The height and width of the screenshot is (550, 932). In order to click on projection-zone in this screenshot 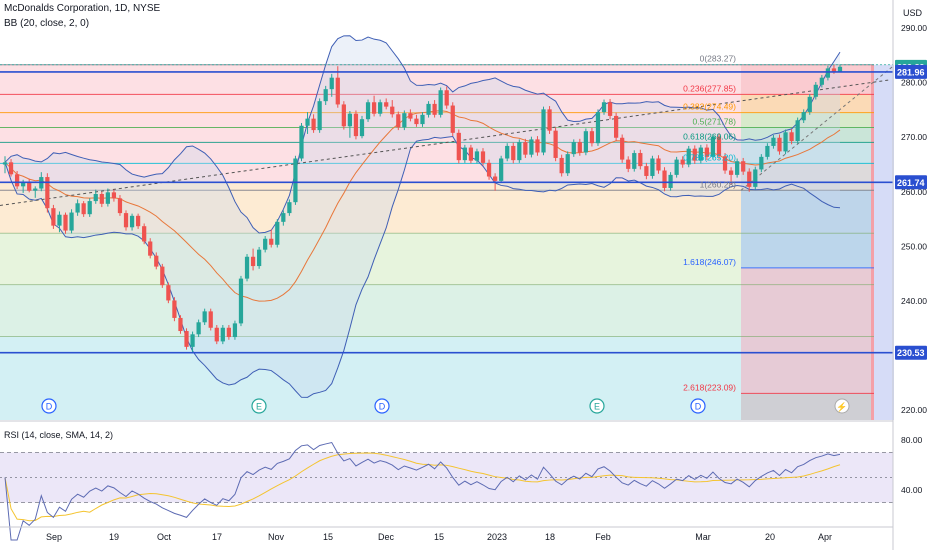, I will do `click(872, 242)`.